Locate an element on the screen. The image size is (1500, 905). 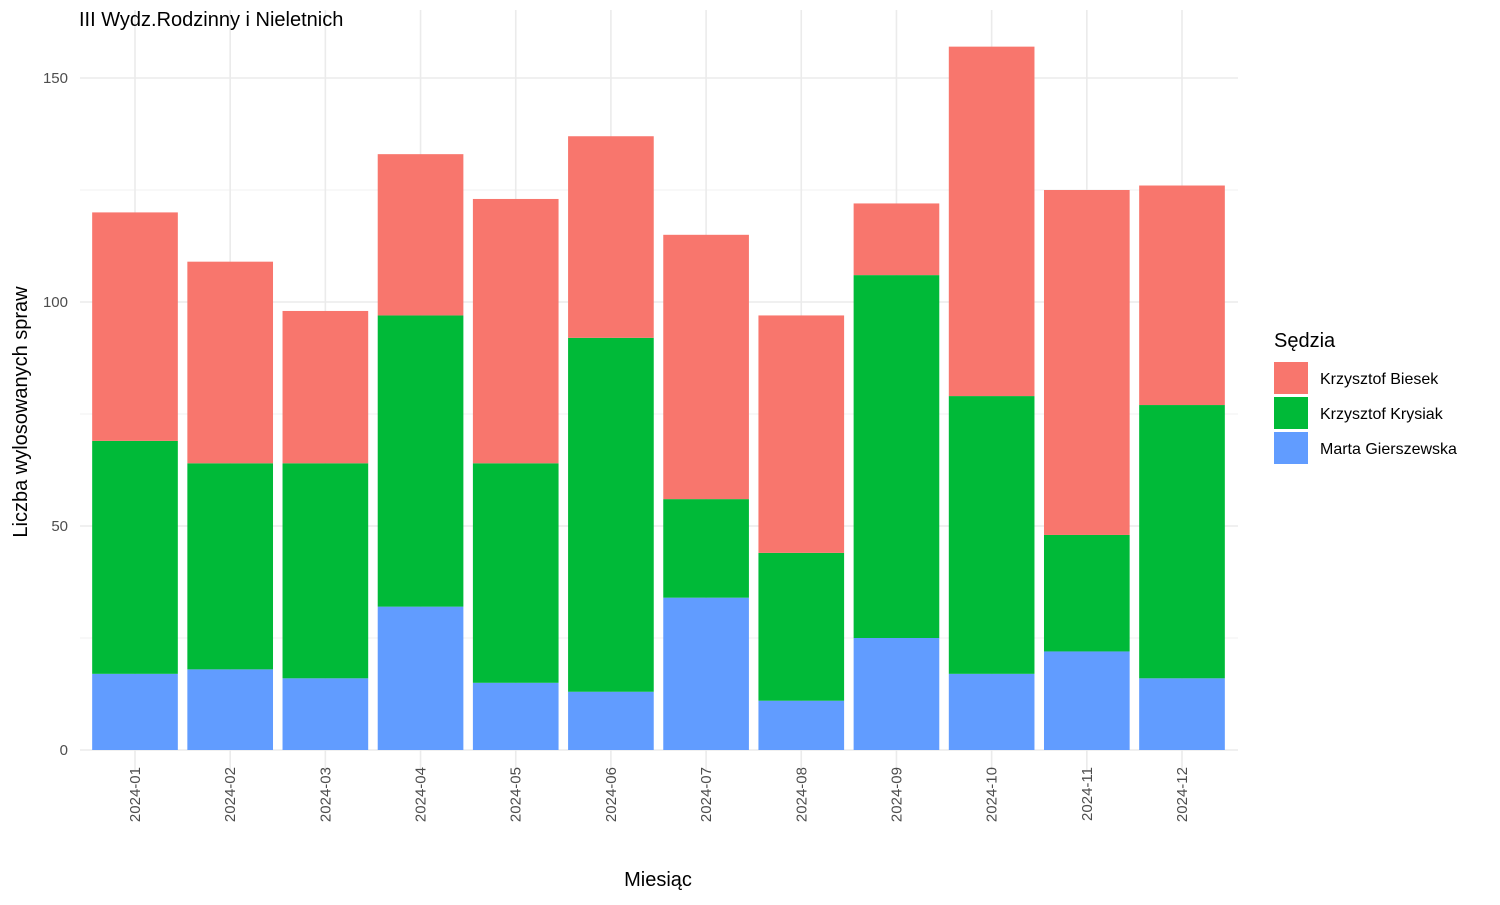
legend-title: Sędzia is located at coordinates (1305, 341).